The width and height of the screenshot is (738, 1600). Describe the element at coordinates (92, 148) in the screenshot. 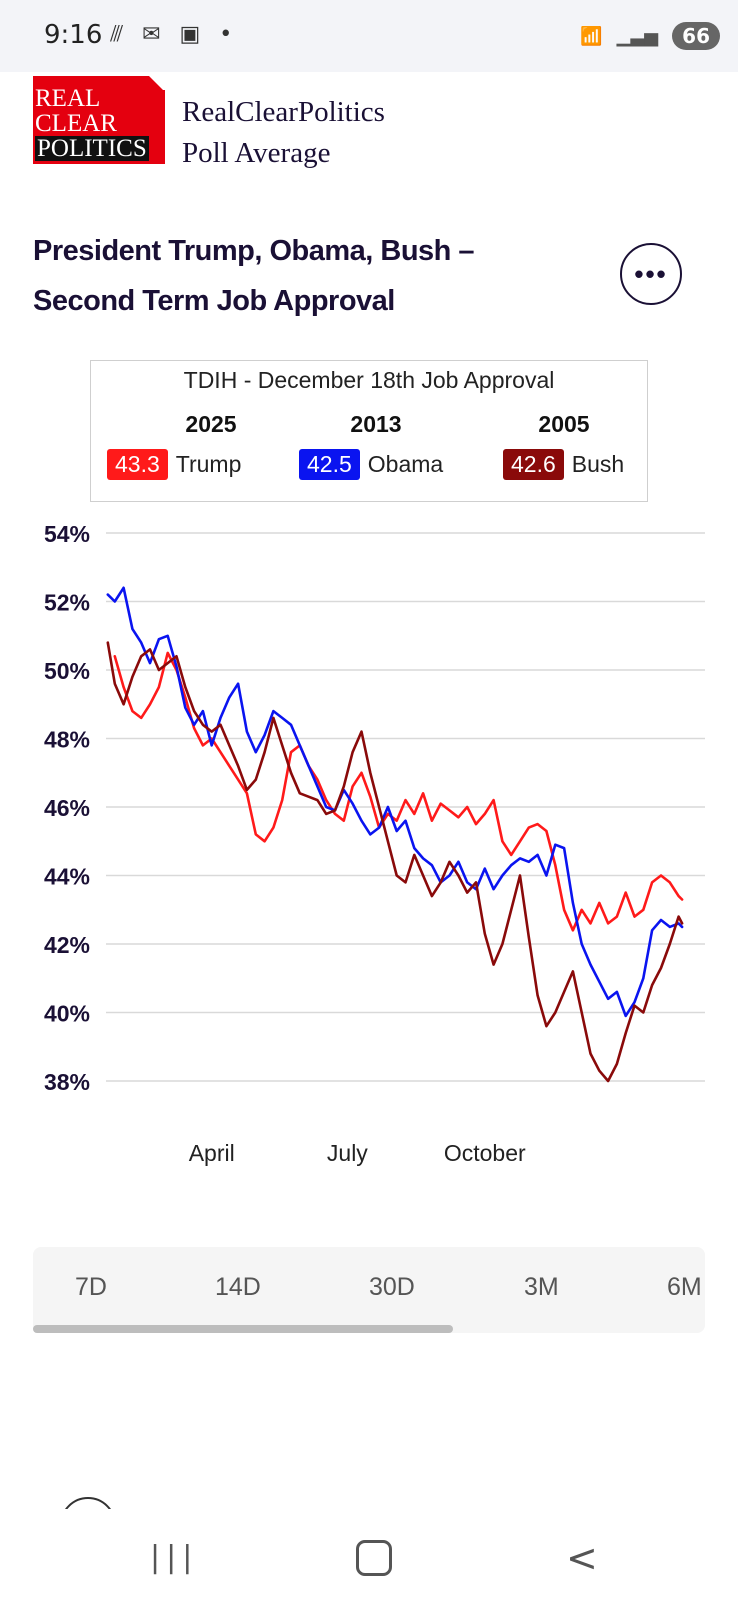

I see `logo-line-3: POLITICS` at that location.